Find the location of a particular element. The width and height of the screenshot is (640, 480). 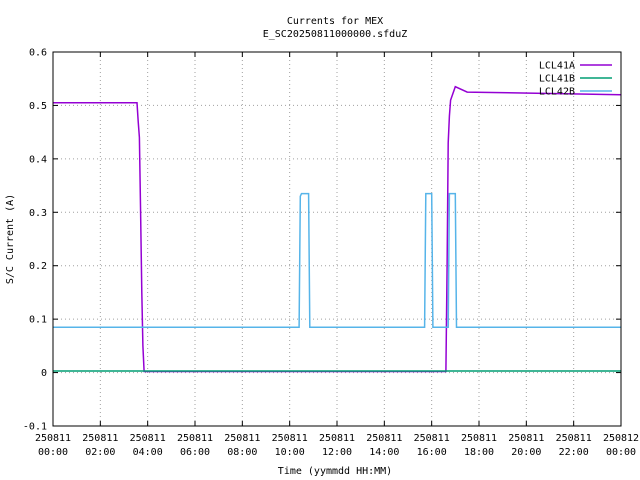

x-tick-label-time: 16:00 is located at coordinates (432, 452).